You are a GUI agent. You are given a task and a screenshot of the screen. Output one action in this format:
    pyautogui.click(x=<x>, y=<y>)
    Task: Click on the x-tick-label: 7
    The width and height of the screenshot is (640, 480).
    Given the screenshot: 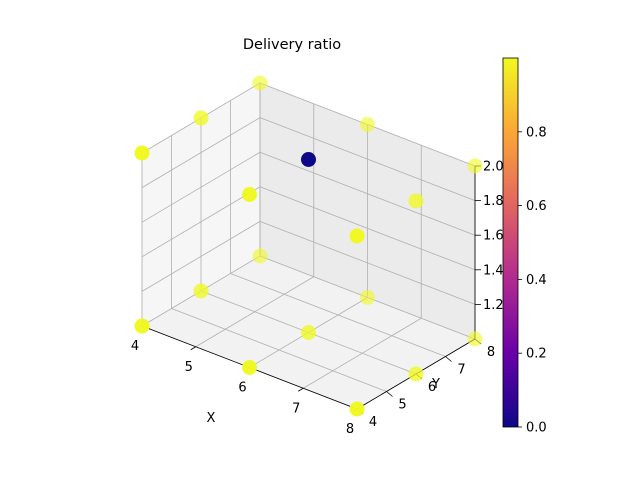 What is the action you would take?
    pyautogui.click(x=296, y=408)
    